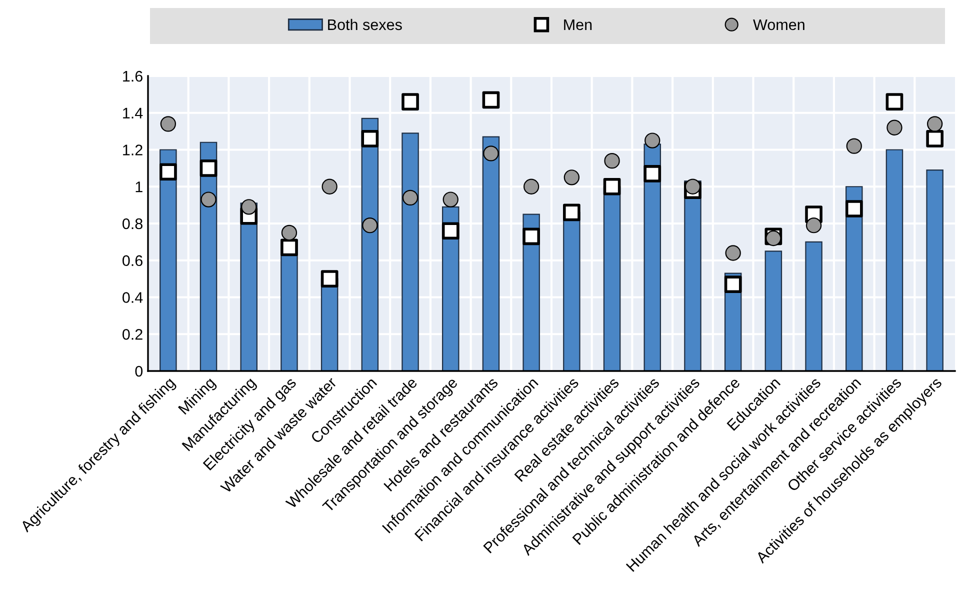 This screenshot has height=592, width=959. Describe the element at coordinates (365, 24) in the screenshot. I see `legend-label: Both sexes` at that location.